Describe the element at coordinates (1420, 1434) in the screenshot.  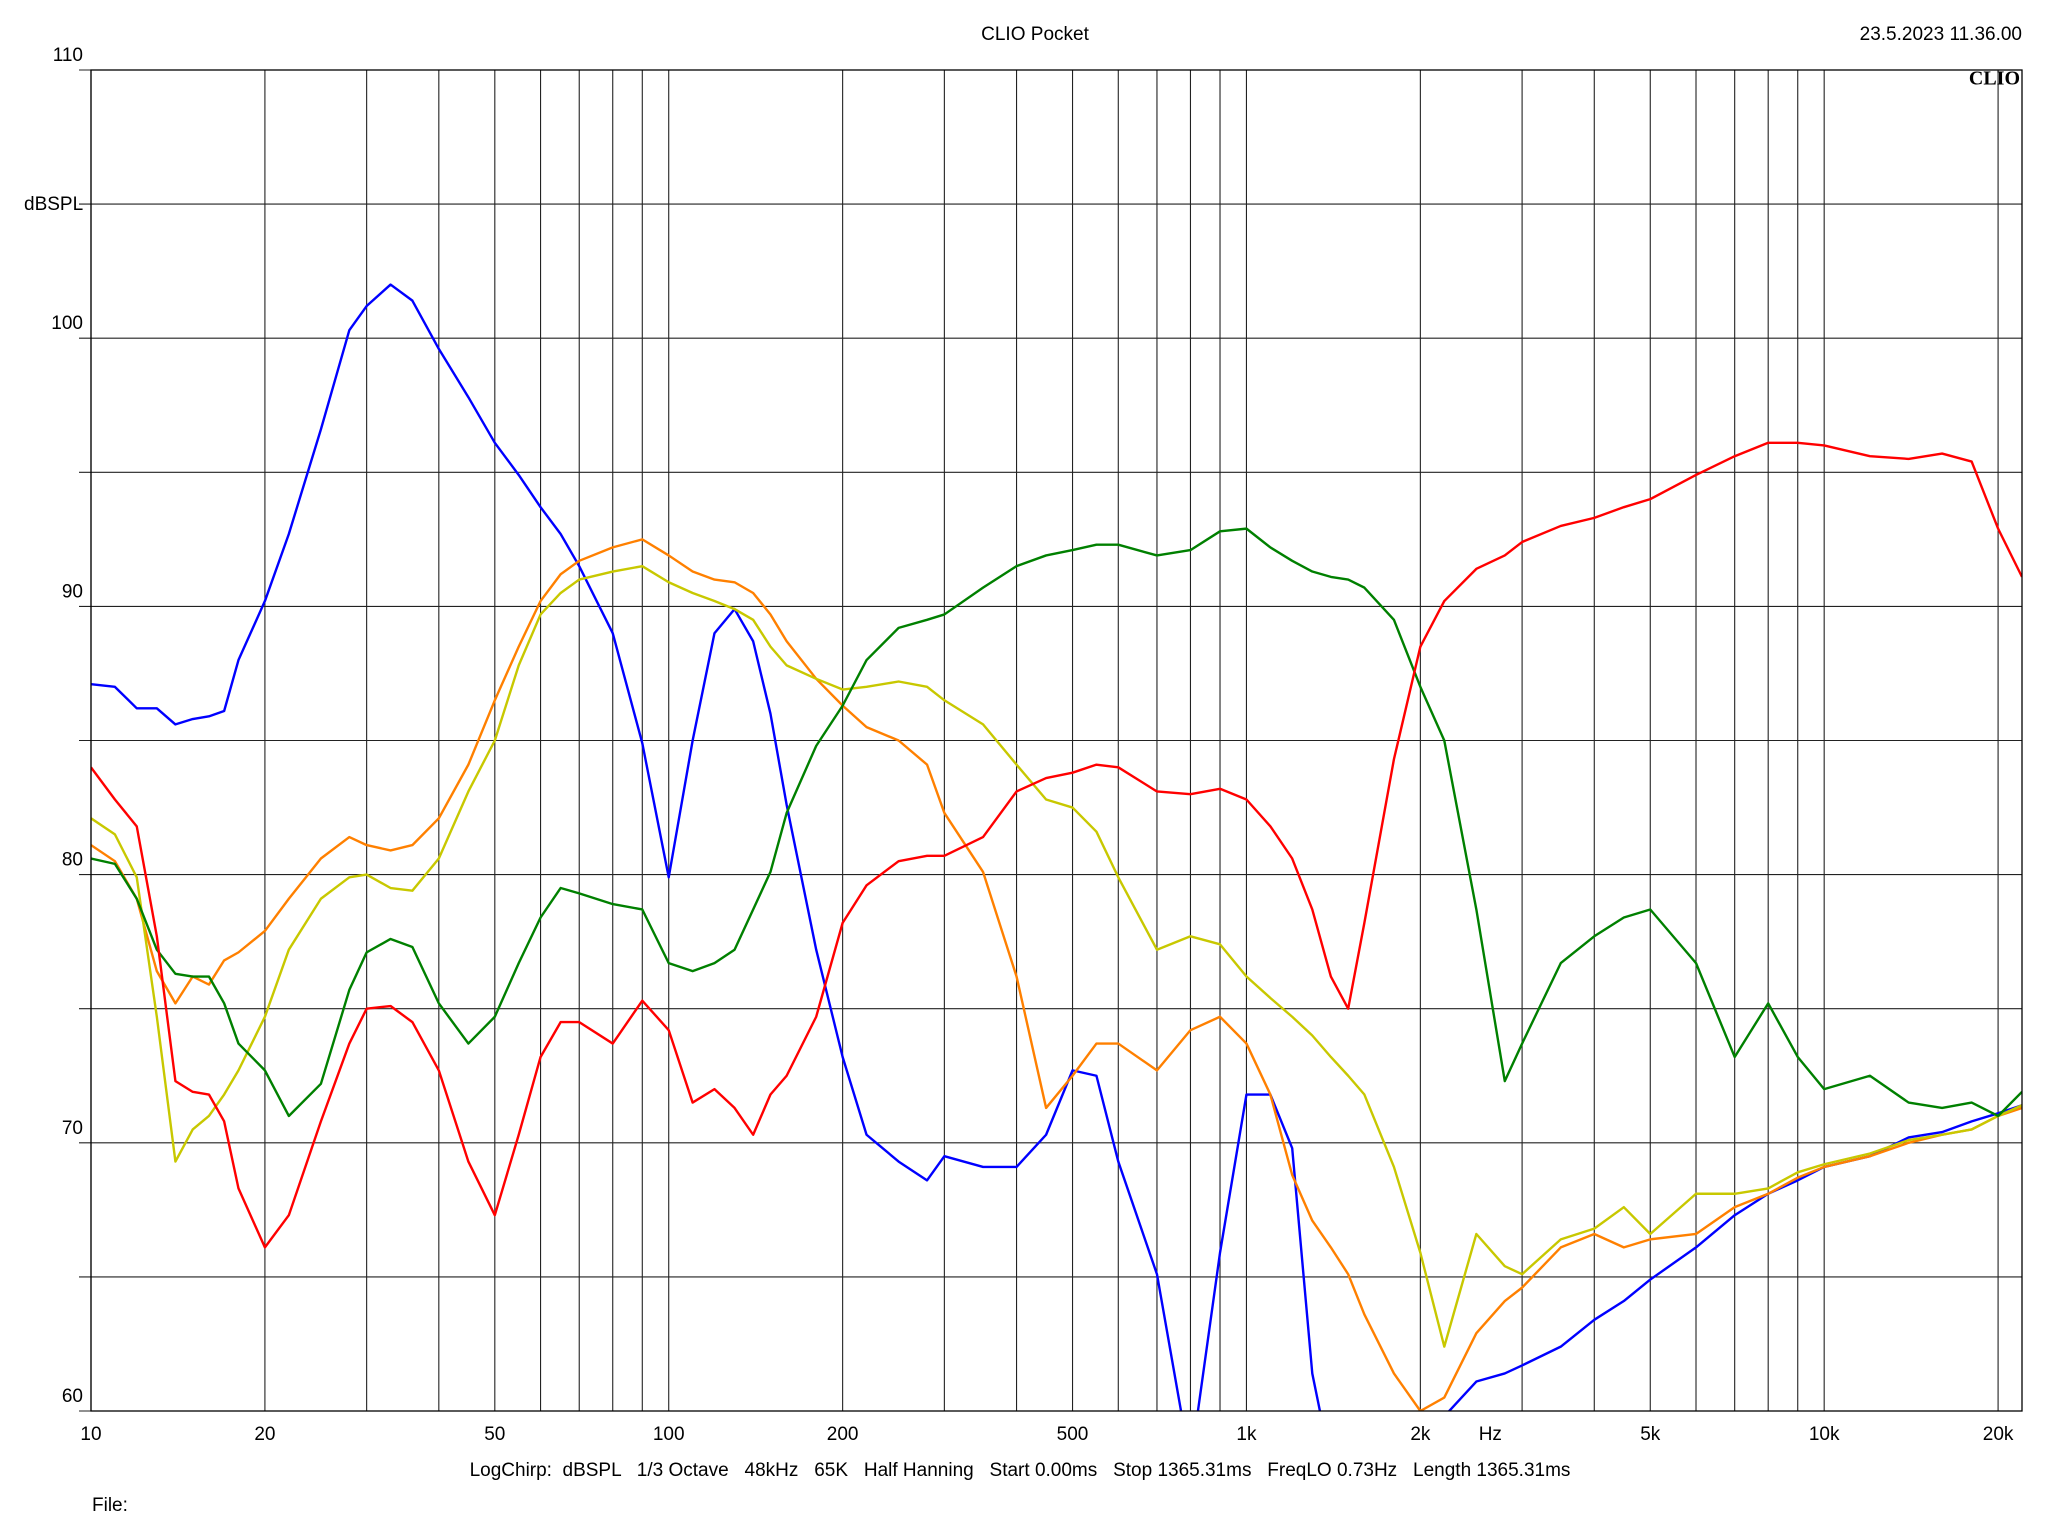
I see `x-tick-label: 2k` at that location.